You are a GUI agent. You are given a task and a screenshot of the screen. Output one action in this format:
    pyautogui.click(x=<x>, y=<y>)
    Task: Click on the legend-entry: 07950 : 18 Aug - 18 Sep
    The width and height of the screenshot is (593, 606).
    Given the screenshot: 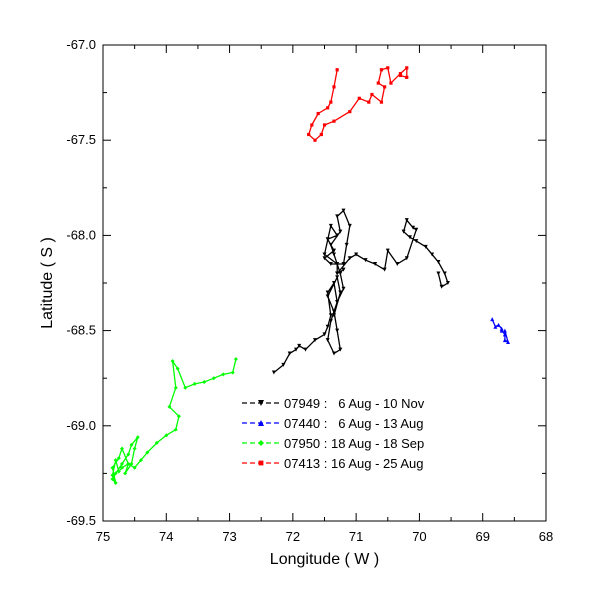 What is the action you would take?
    pyautogui.click(x=333, y=443)
    